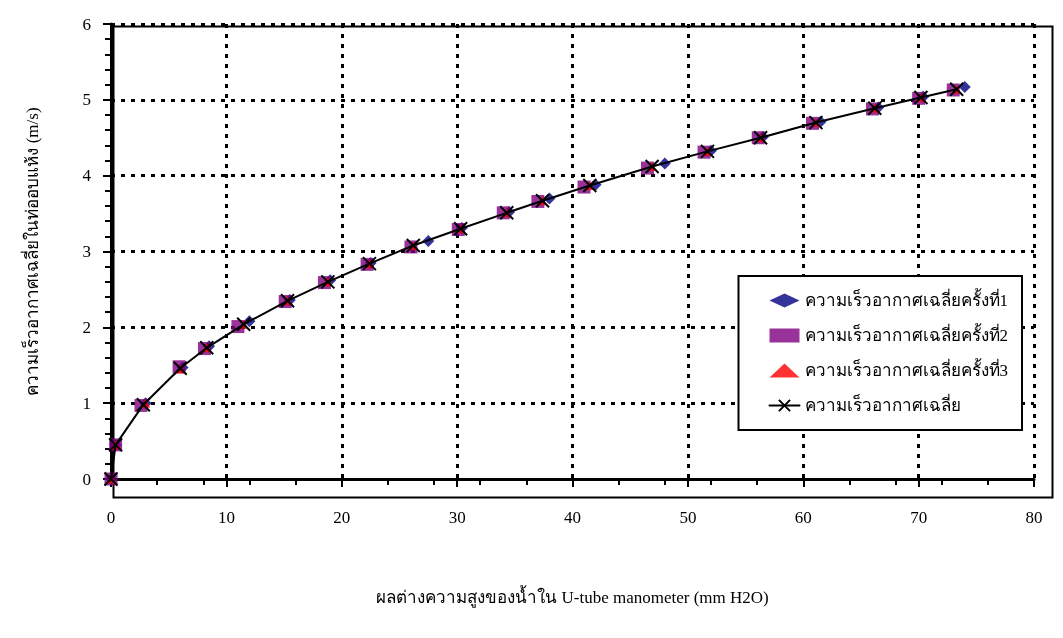  I want to click on y-tick-label: 5, so click(86, 100).